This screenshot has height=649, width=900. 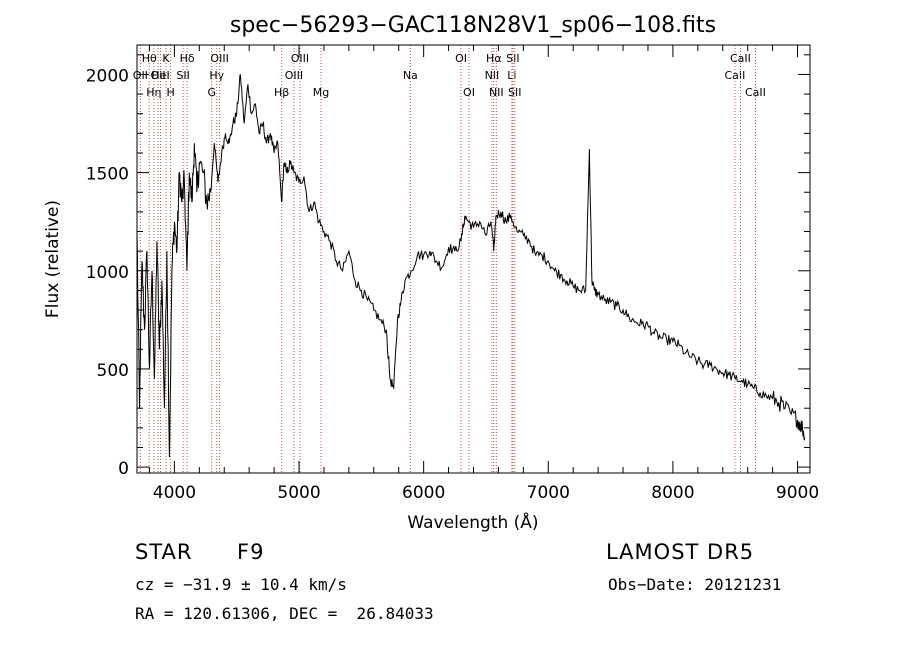 I want to click on line-label-7: SII, so click(x=182, y=75).